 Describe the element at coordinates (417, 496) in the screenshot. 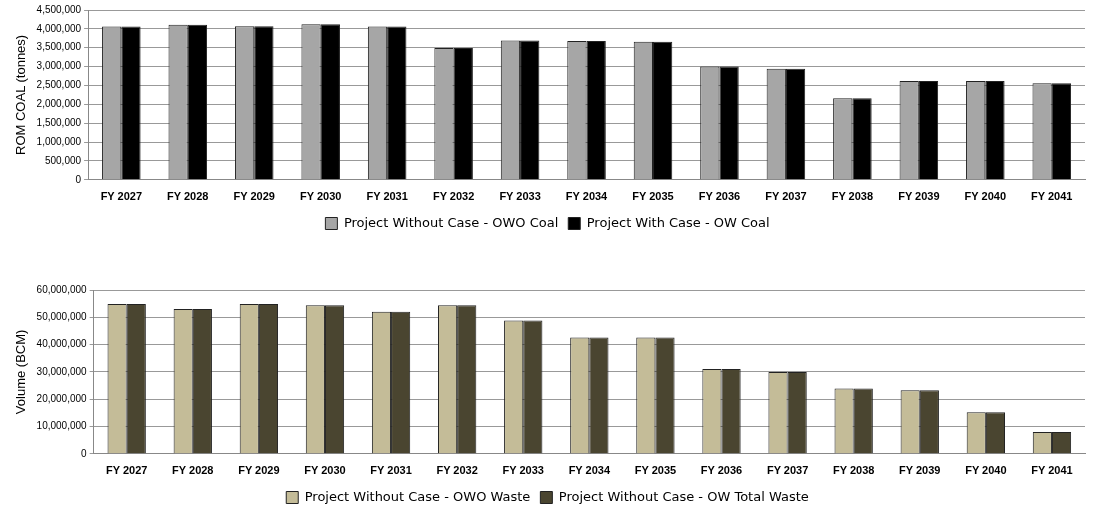

I see `legend-label: Project Without Case - OWO Waste` at that location.